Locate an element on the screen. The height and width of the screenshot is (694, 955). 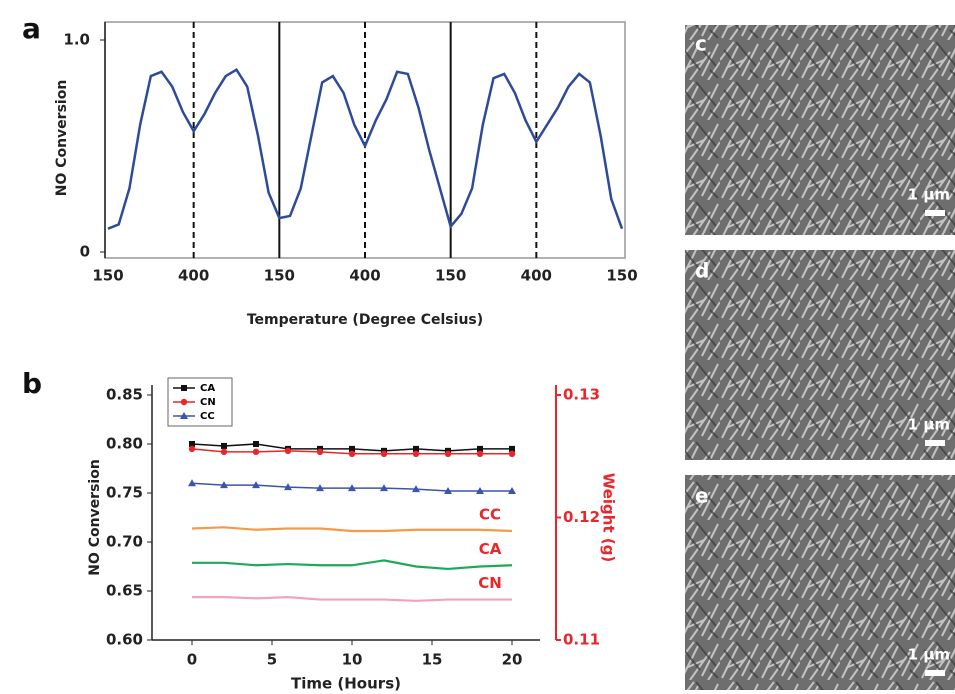
y-tick-label: 0.75 is located at coordinates (124, 493).